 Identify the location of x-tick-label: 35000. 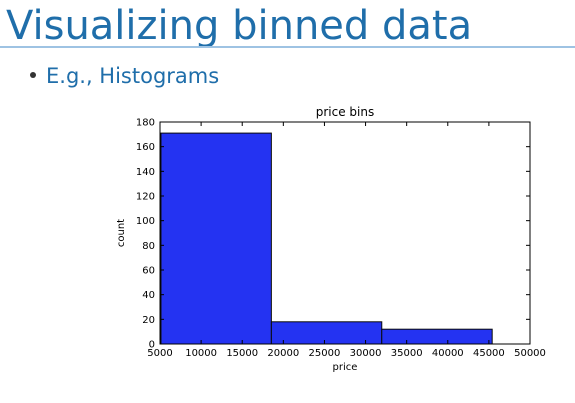
(407, 353).